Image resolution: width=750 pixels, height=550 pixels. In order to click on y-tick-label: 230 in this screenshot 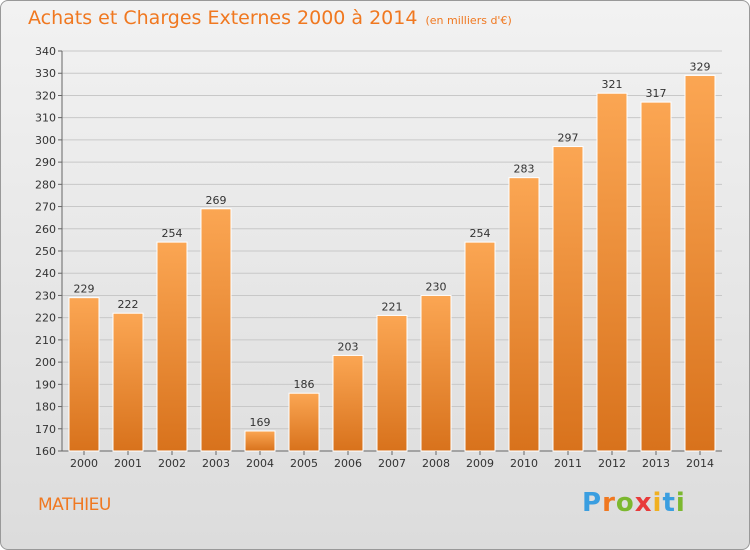, I will do `click(45, 295)`.